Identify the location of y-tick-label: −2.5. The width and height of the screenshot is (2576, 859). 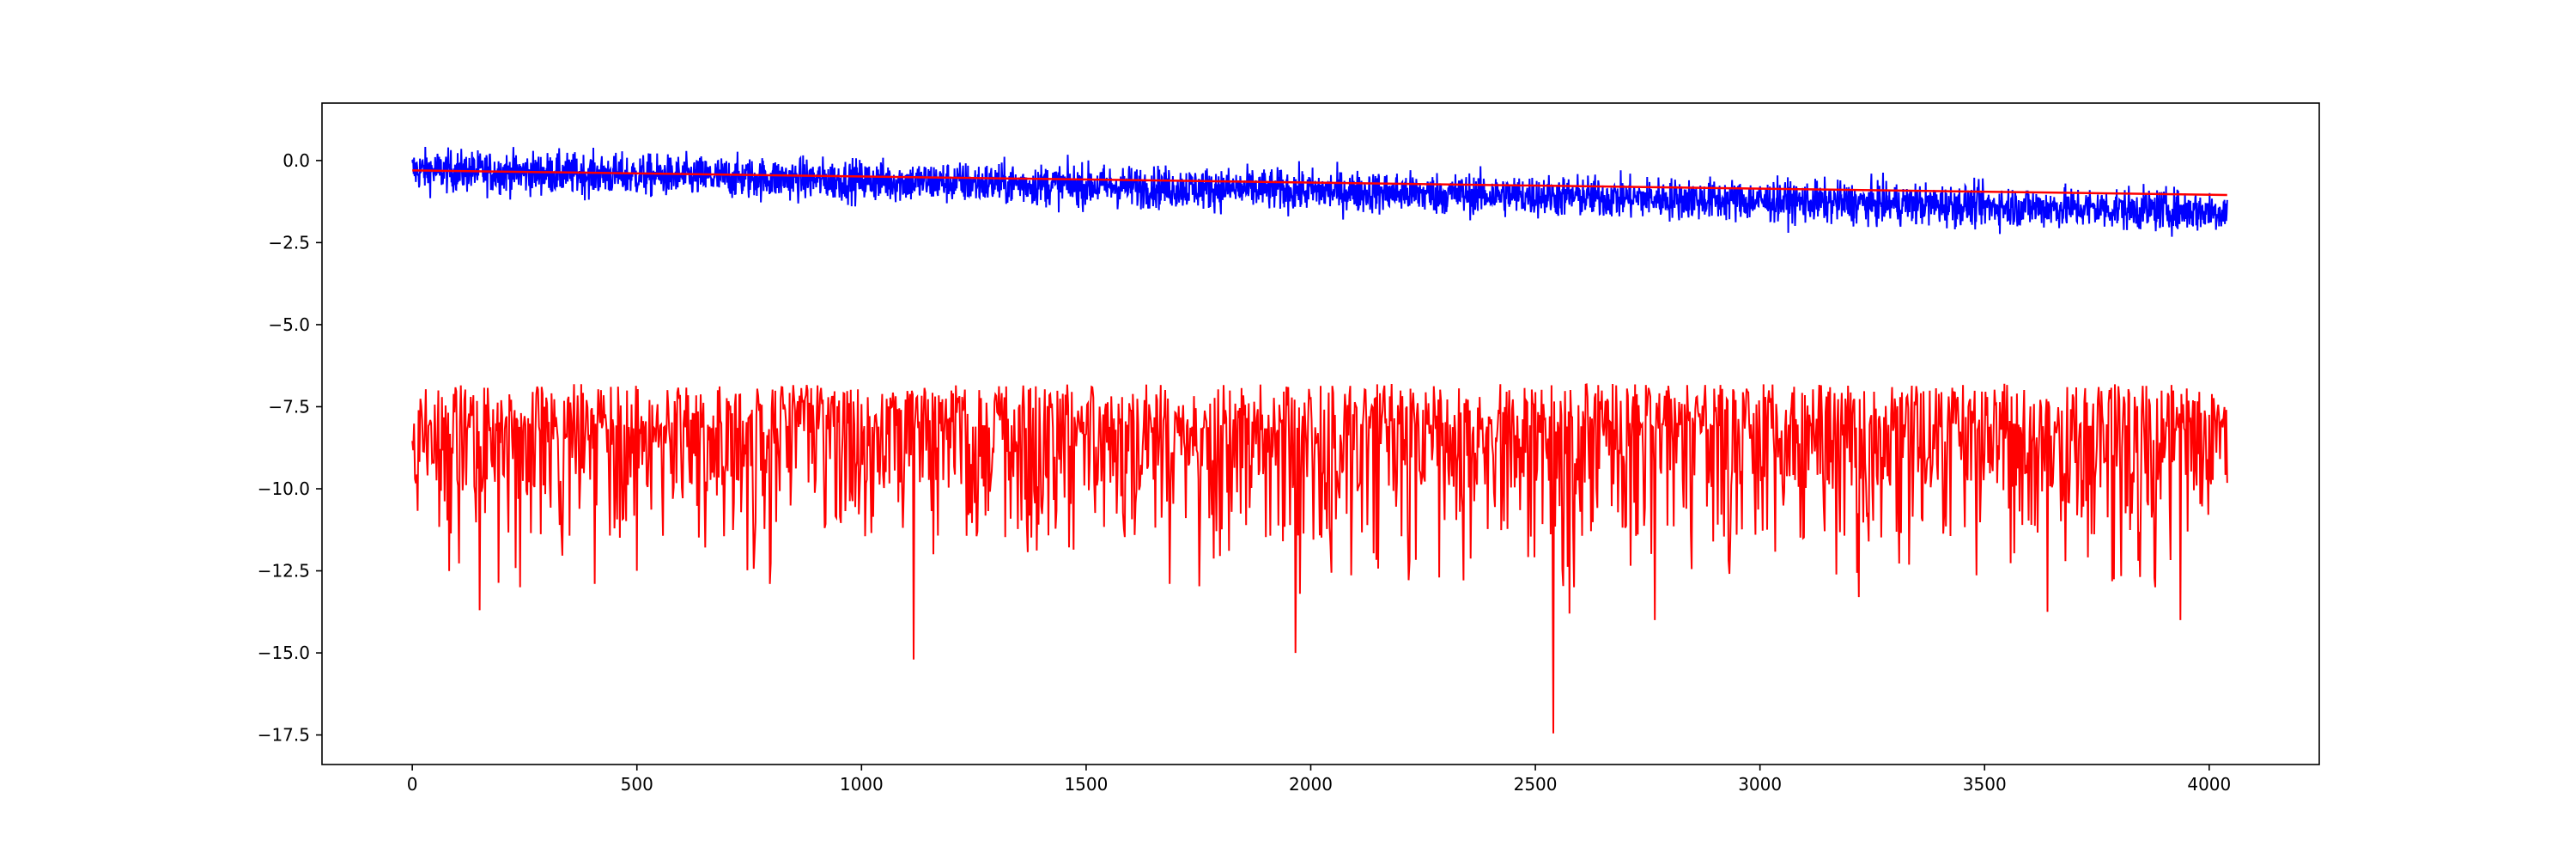
(289, 243).